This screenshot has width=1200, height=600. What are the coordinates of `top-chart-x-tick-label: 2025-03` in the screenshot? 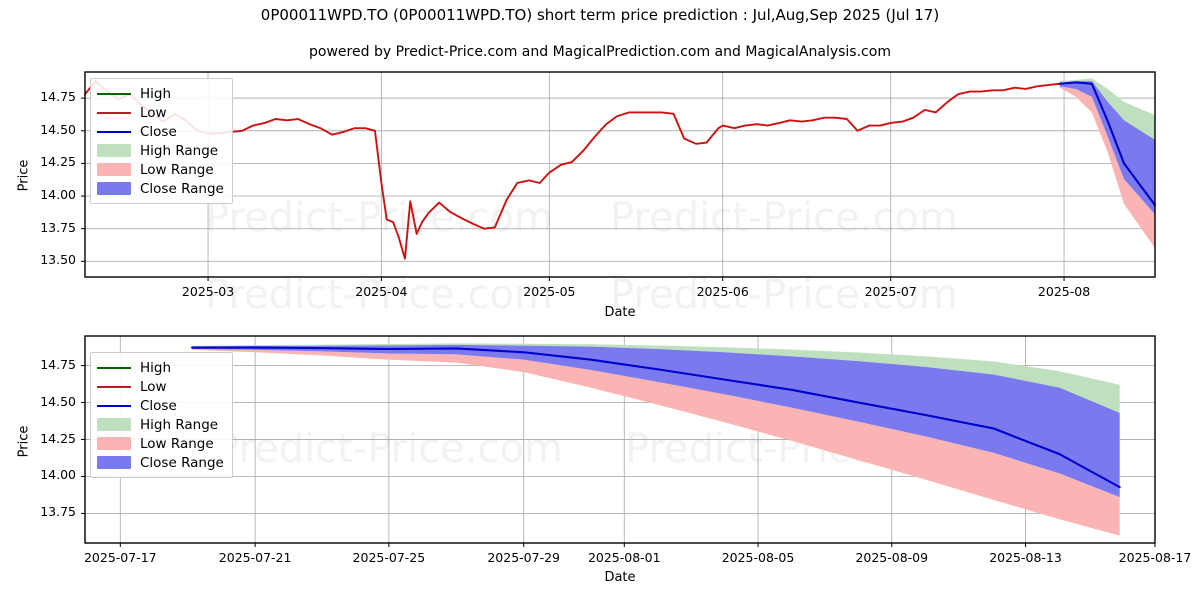 It's located at (208, 291).